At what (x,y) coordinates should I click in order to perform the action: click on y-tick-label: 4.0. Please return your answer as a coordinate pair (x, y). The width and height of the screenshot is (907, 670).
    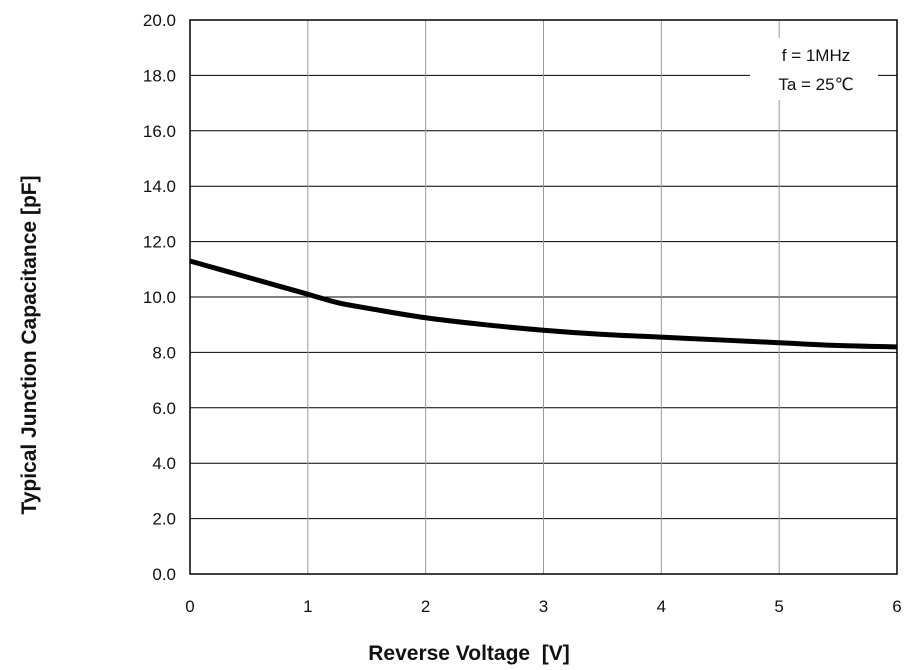
    Looking at the image, I should click on (164, 463).